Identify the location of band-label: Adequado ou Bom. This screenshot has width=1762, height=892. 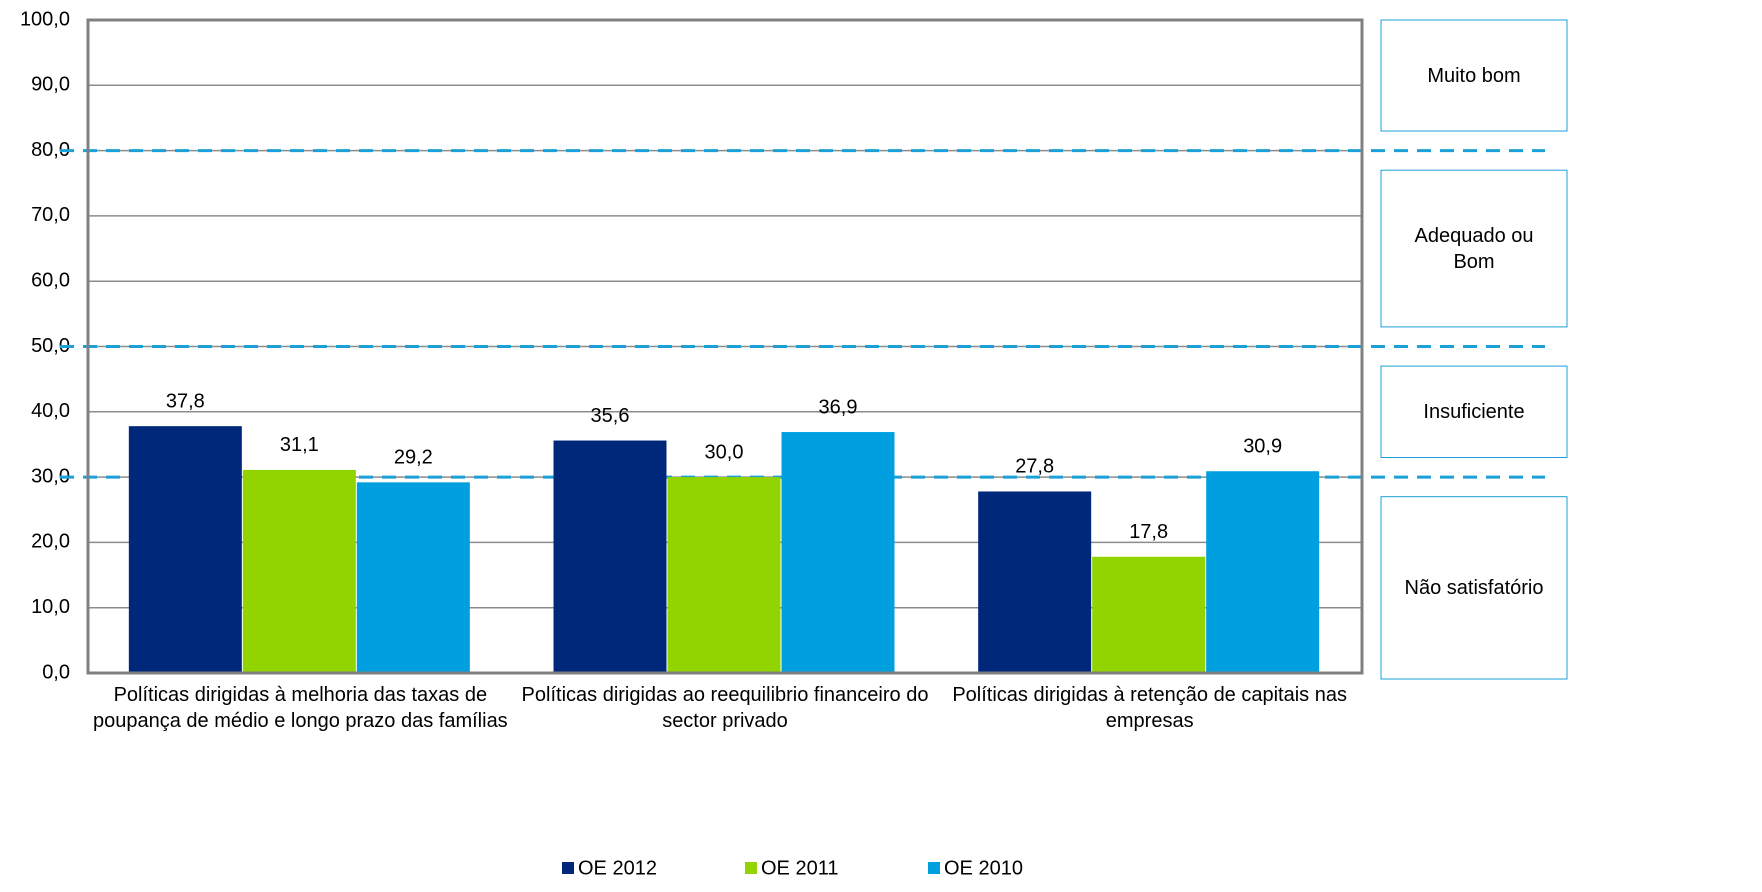
(1474, 248).